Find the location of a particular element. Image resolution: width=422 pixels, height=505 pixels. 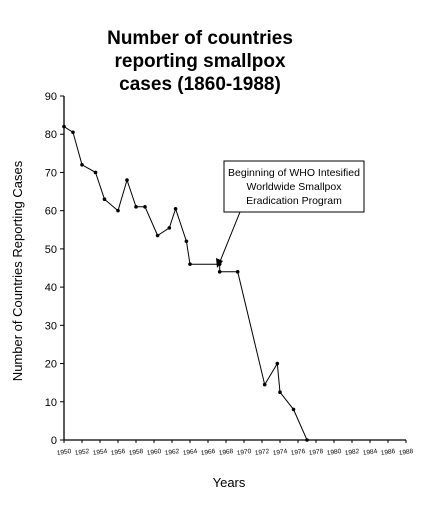

x-tick-label: 1988 is located at coordinates (406, 452).